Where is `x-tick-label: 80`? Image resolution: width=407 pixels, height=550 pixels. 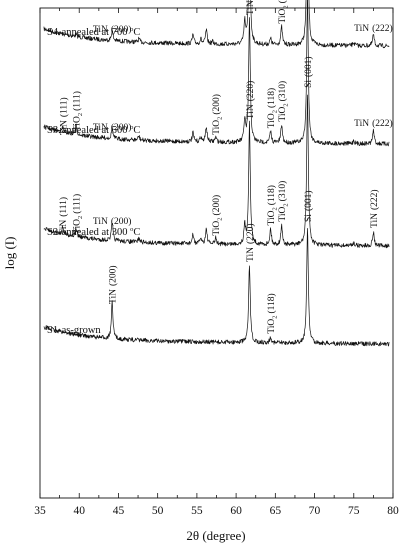
x-tick-label: 80 is located at coordinates (393, 511).